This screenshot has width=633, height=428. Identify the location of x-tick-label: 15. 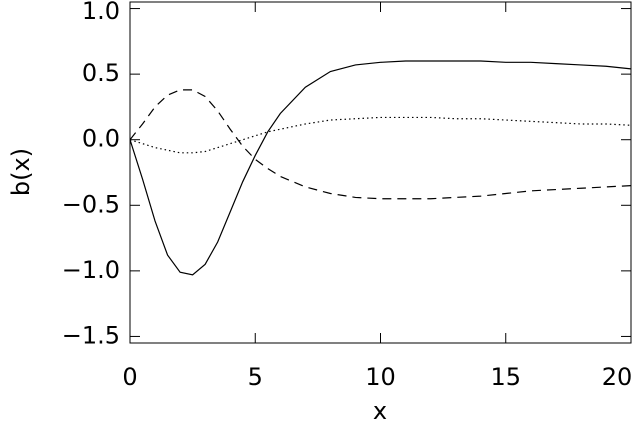
(505, 377).